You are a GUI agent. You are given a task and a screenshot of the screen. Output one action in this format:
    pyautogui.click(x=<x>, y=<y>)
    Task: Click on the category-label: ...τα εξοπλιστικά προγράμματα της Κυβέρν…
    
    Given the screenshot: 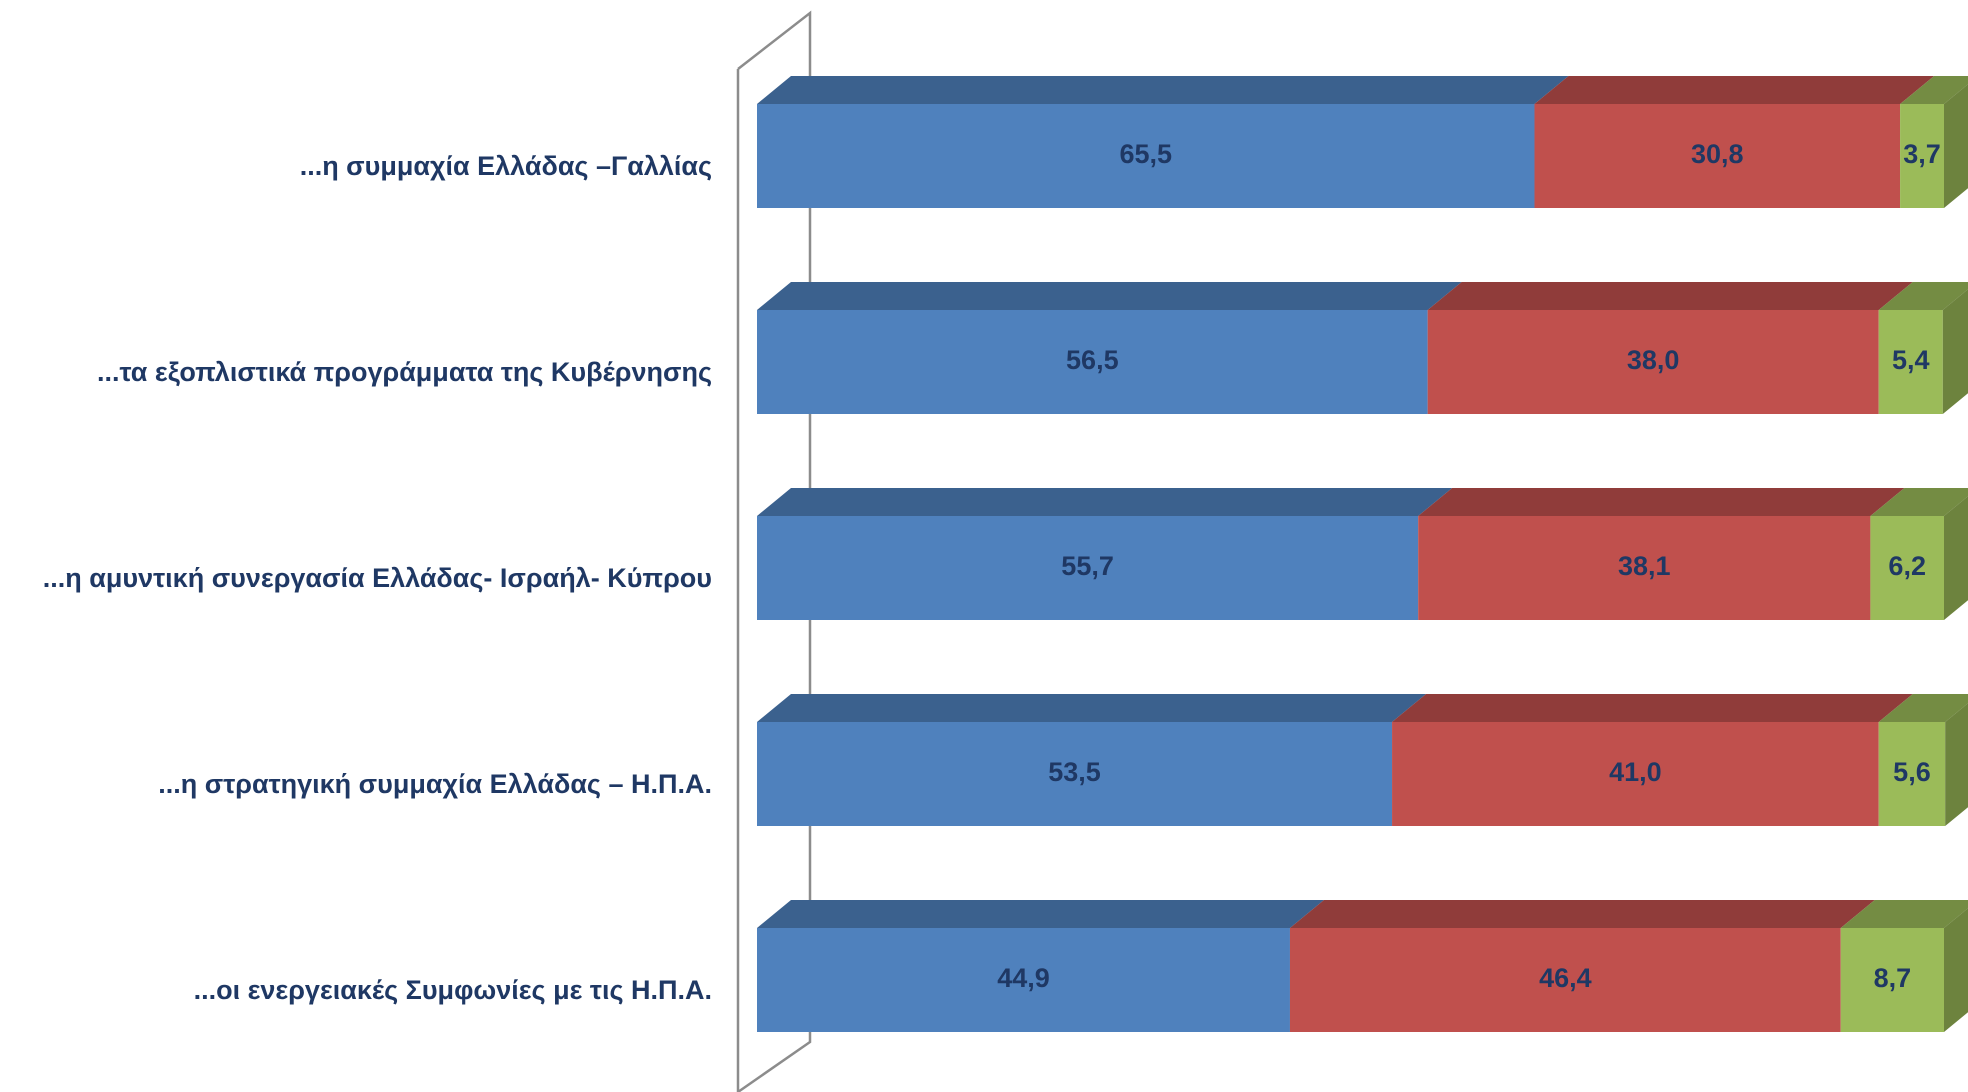 What is the action you would take?
    pyautogui.click(x=404, y=372)
    